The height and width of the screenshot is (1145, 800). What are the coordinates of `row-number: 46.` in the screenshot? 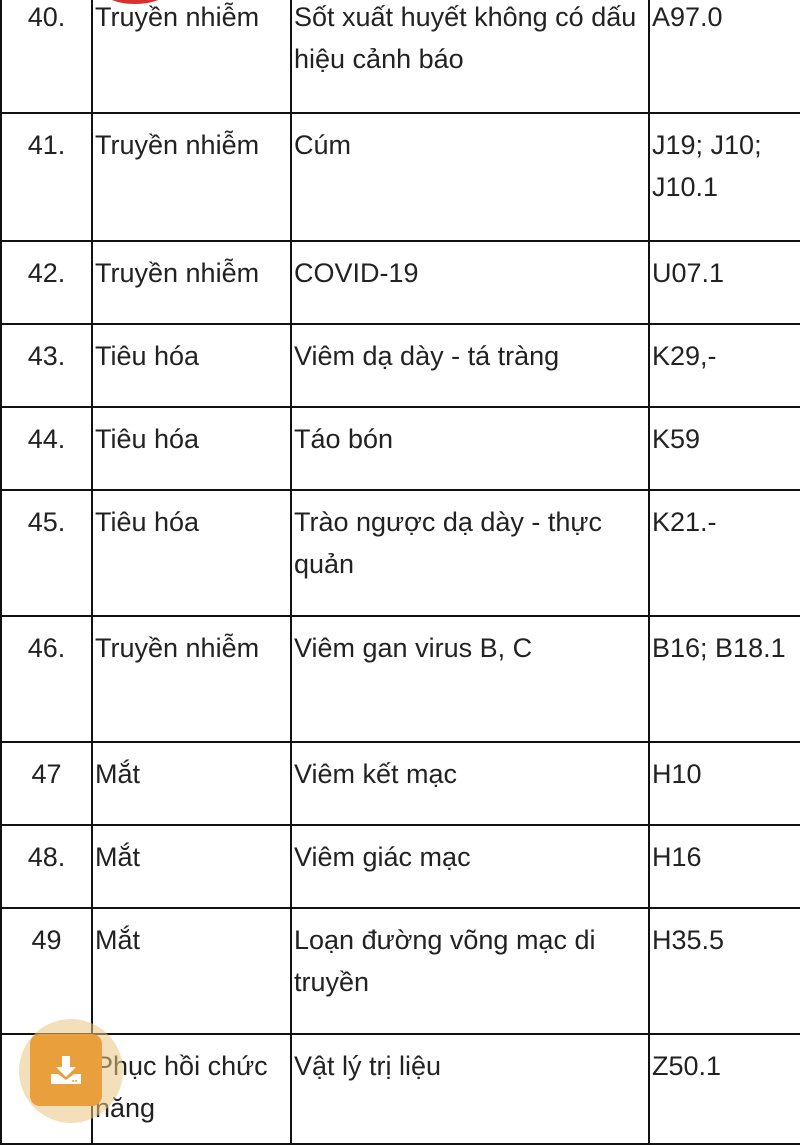 It's located at (46, 679).